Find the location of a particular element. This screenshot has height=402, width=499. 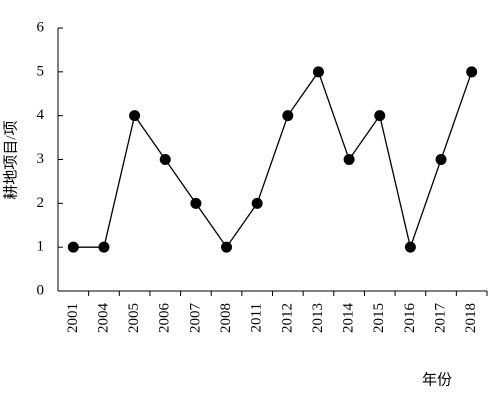

x-tick-label: 2005 is located at coordinates (134, 318).